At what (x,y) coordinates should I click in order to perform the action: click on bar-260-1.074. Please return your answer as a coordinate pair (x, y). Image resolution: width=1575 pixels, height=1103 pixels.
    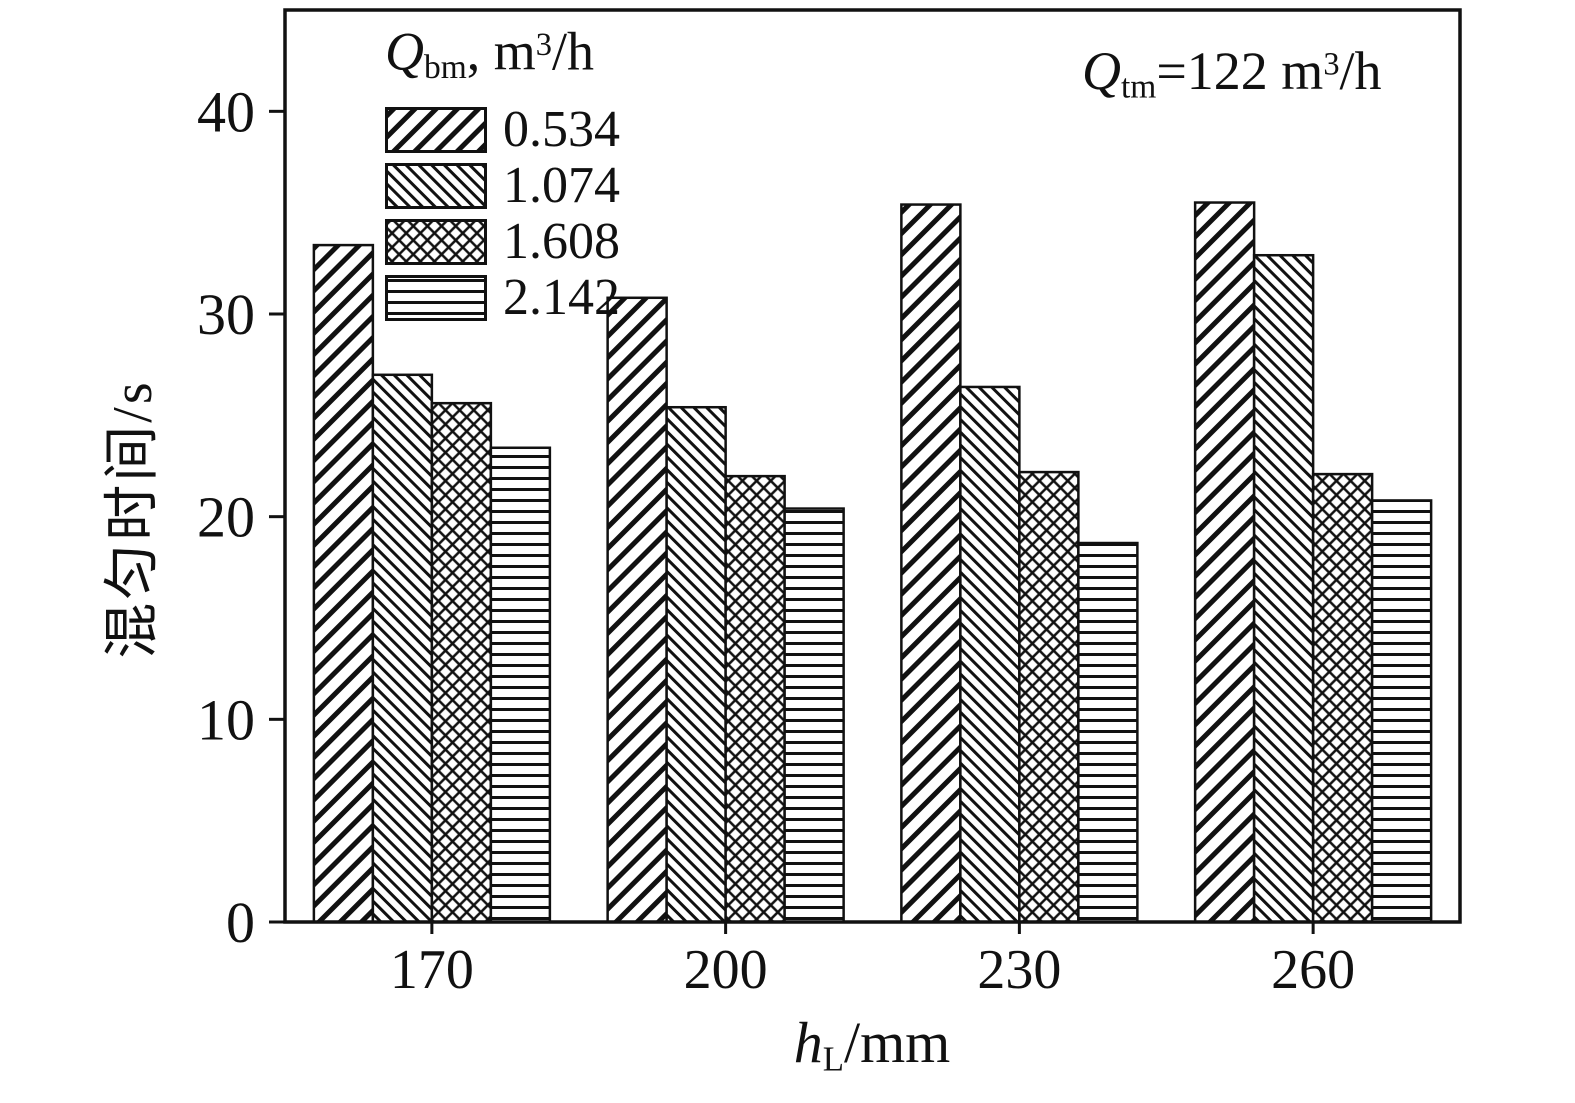
    Looking at the image, I should click on (1283, 588).